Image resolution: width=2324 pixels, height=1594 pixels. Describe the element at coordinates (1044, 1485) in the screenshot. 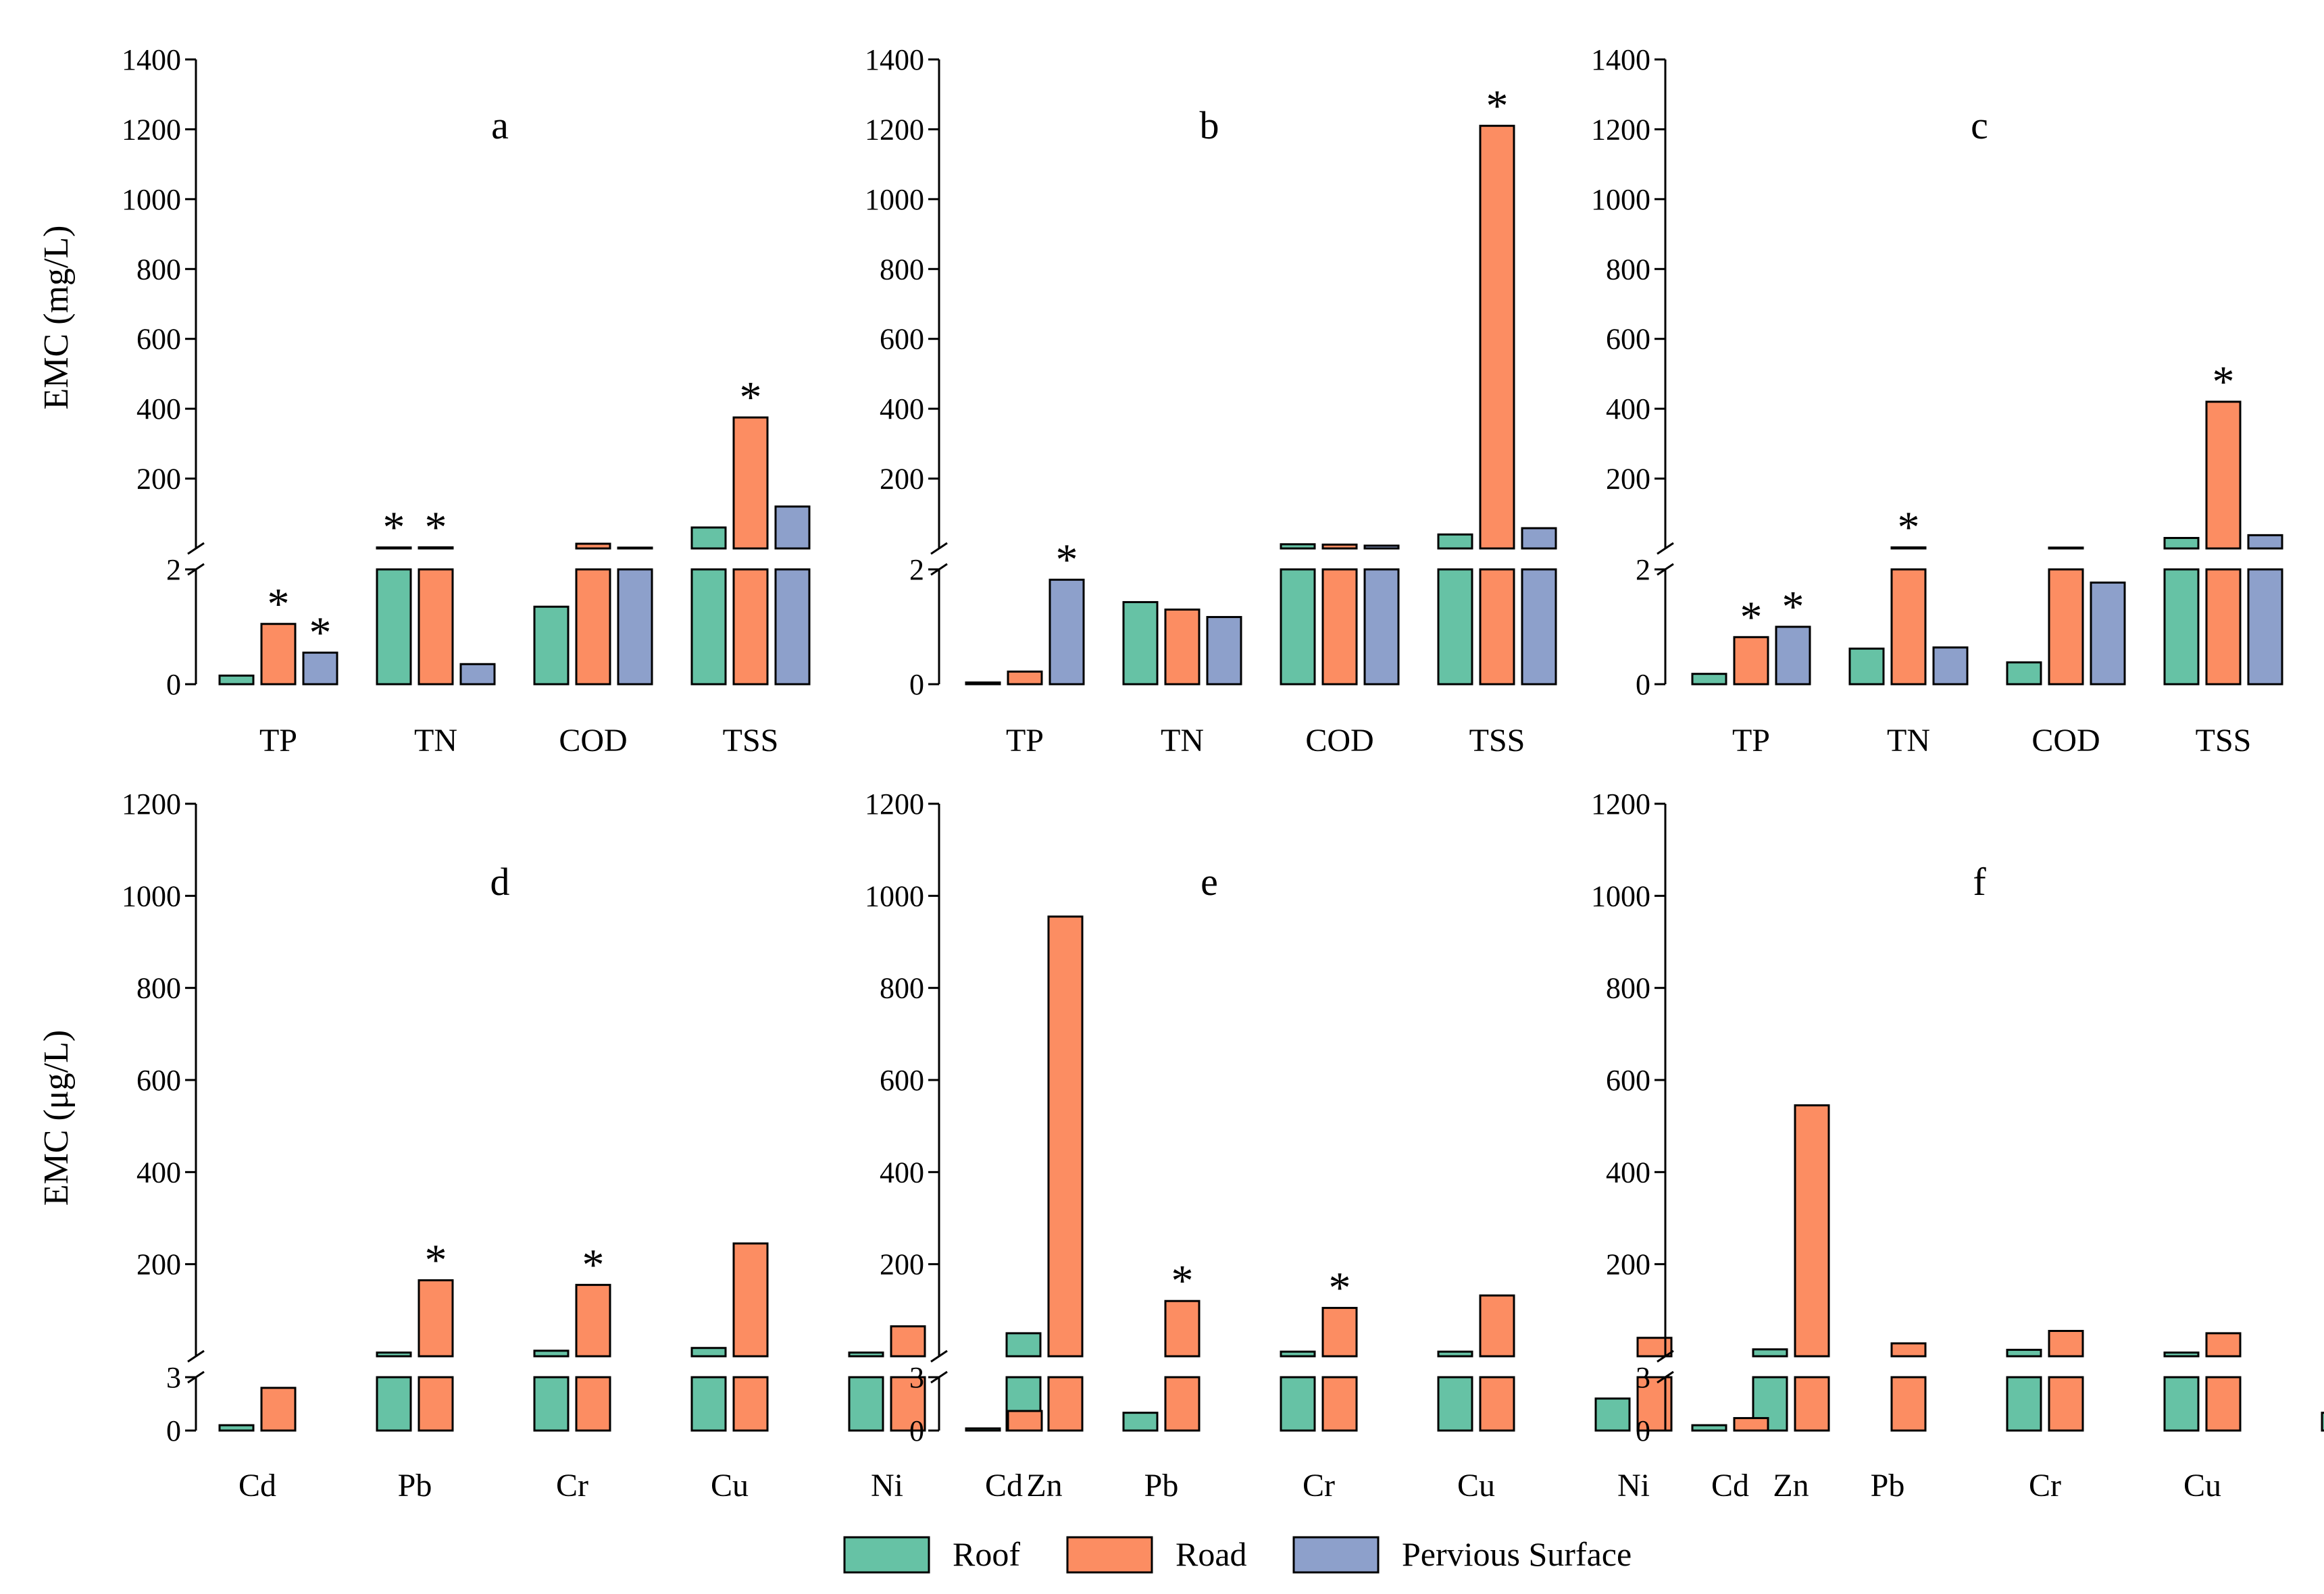

I see `x-category-label: Zn` at that location.